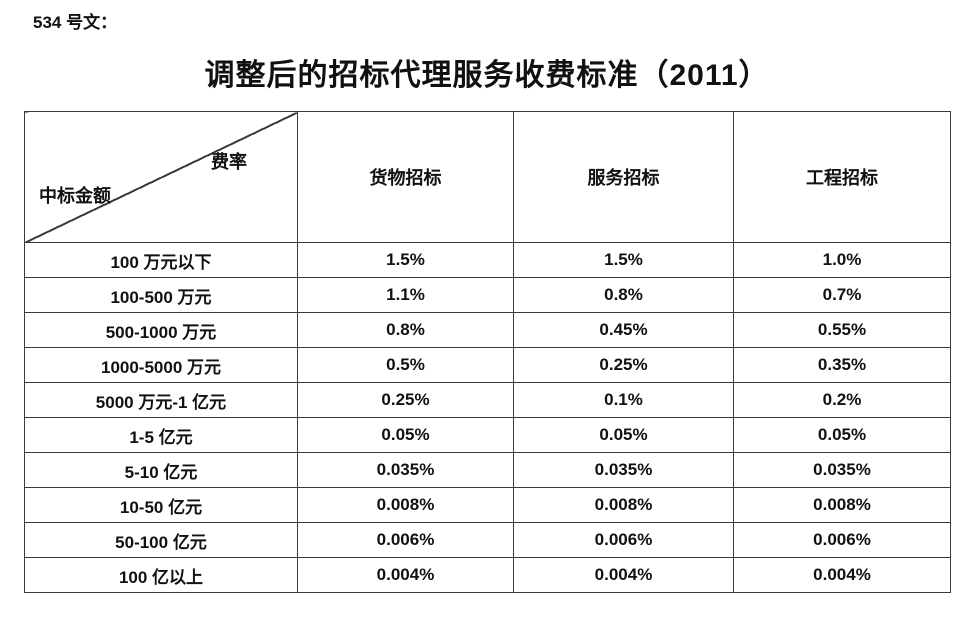  I want to click on table-row: 100 亿以上 0.004% 0.004% 0.004%, so click(487, 575).